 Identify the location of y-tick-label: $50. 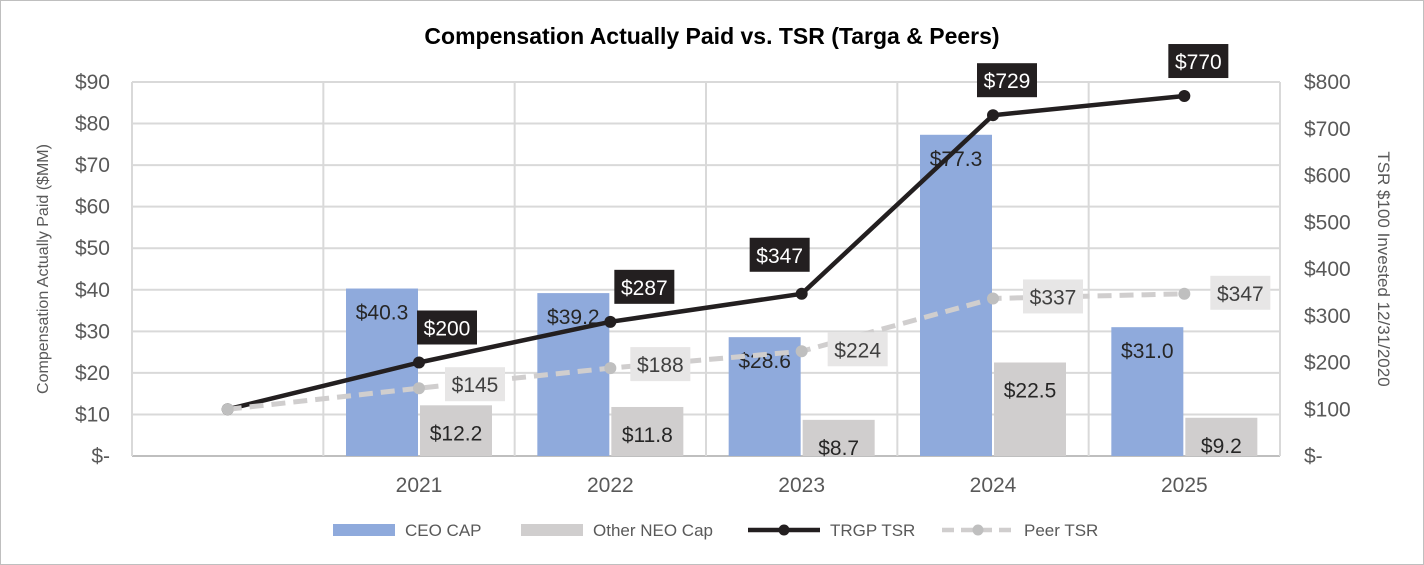
(92, 248).